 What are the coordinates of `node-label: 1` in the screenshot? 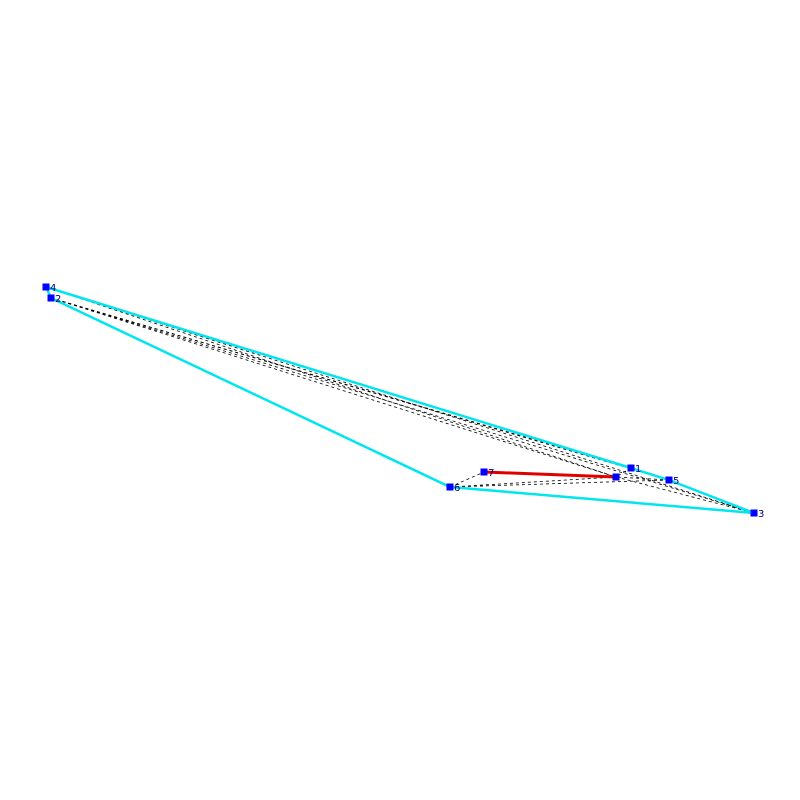 It's located at (638, 469).